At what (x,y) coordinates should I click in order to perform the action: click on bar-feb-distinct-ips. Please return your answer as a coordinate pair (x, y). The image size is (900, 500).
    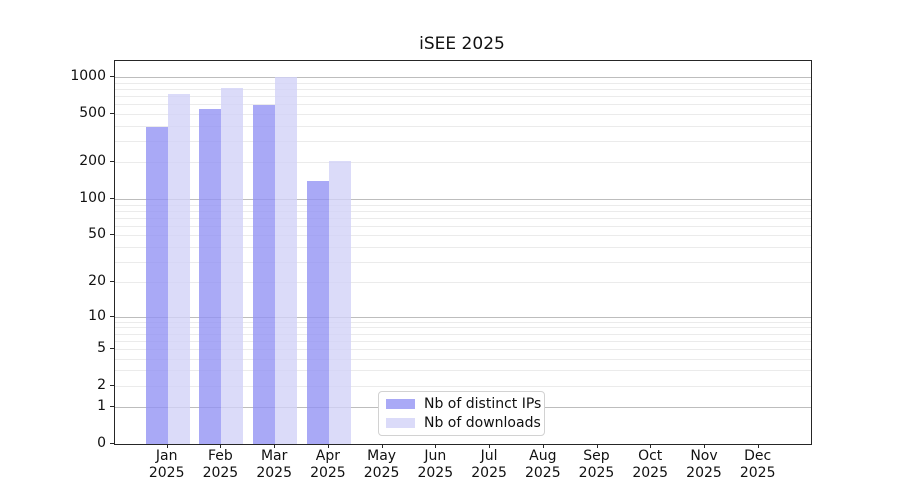
    Looking at the image, I should click on (210, 276).